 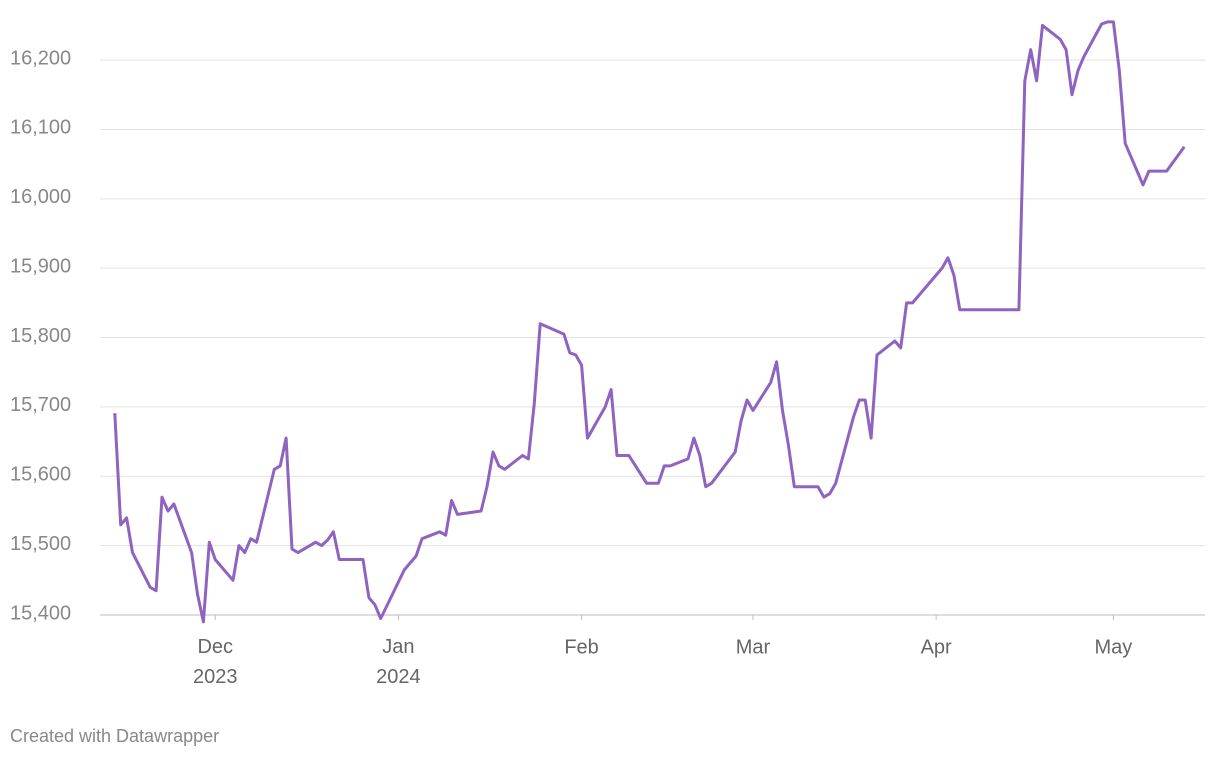 I want to click on y-tick-label: 15,500, so click(x=40, y=544).